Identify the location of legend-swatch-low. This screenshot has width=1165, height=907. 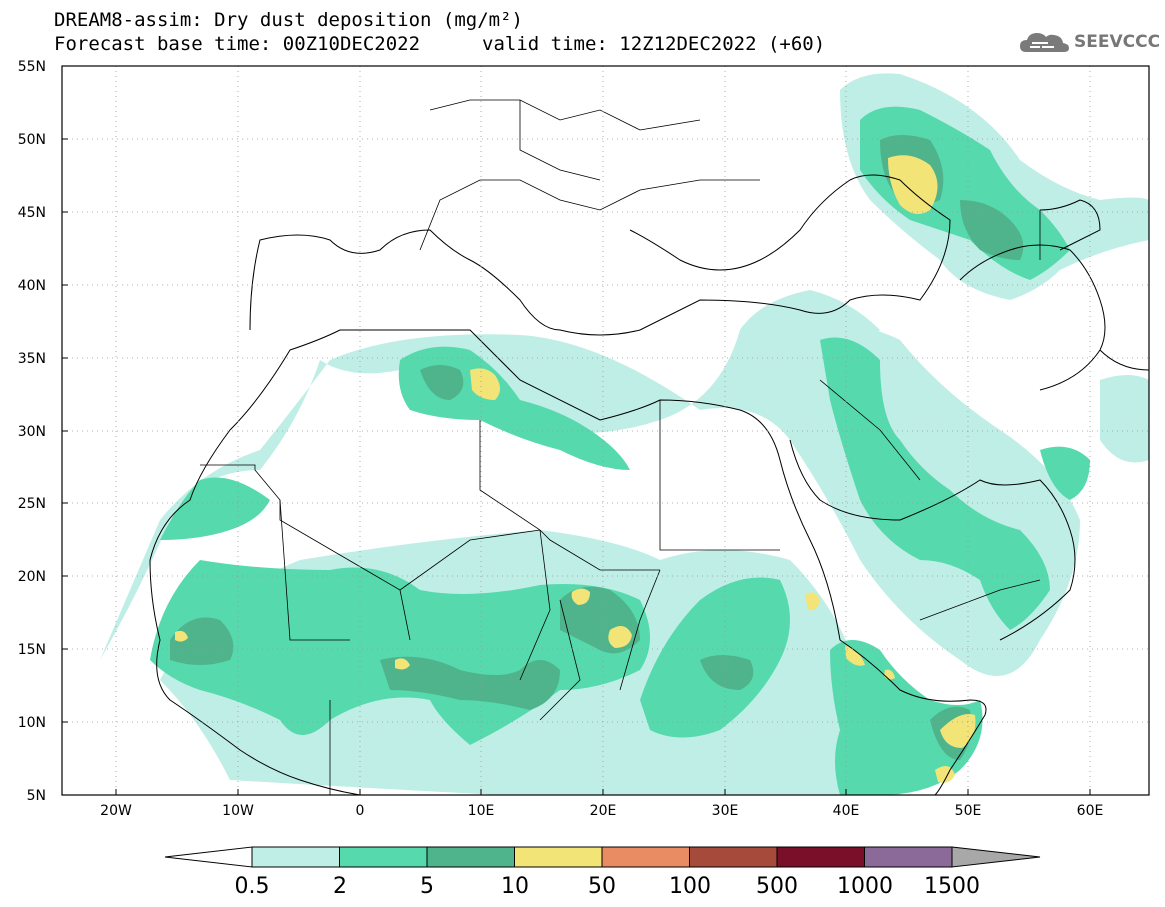
(208, 857).